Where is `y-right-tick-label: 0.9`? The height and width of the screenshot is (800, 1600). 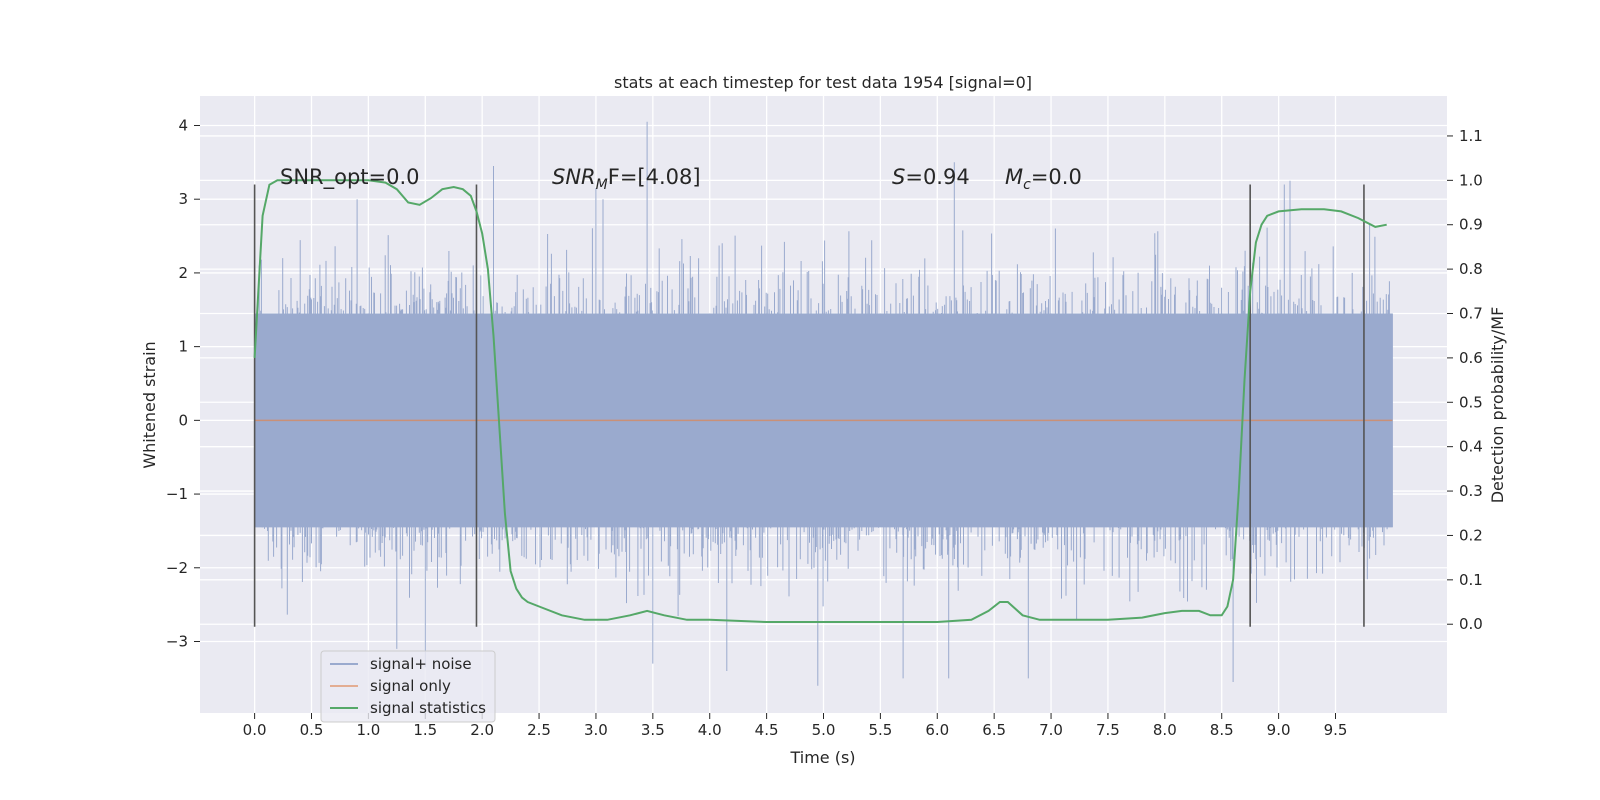 y-right-tick-label: 0.9 is located at coordinates (1471, 225).